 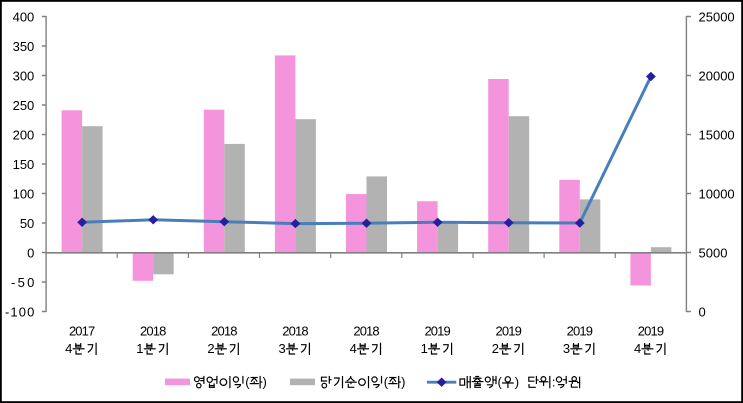 What do you see at coordinates (82, 330) in the screenshot?
I see `svg-text: 2017` at bounding box center [82, 330].